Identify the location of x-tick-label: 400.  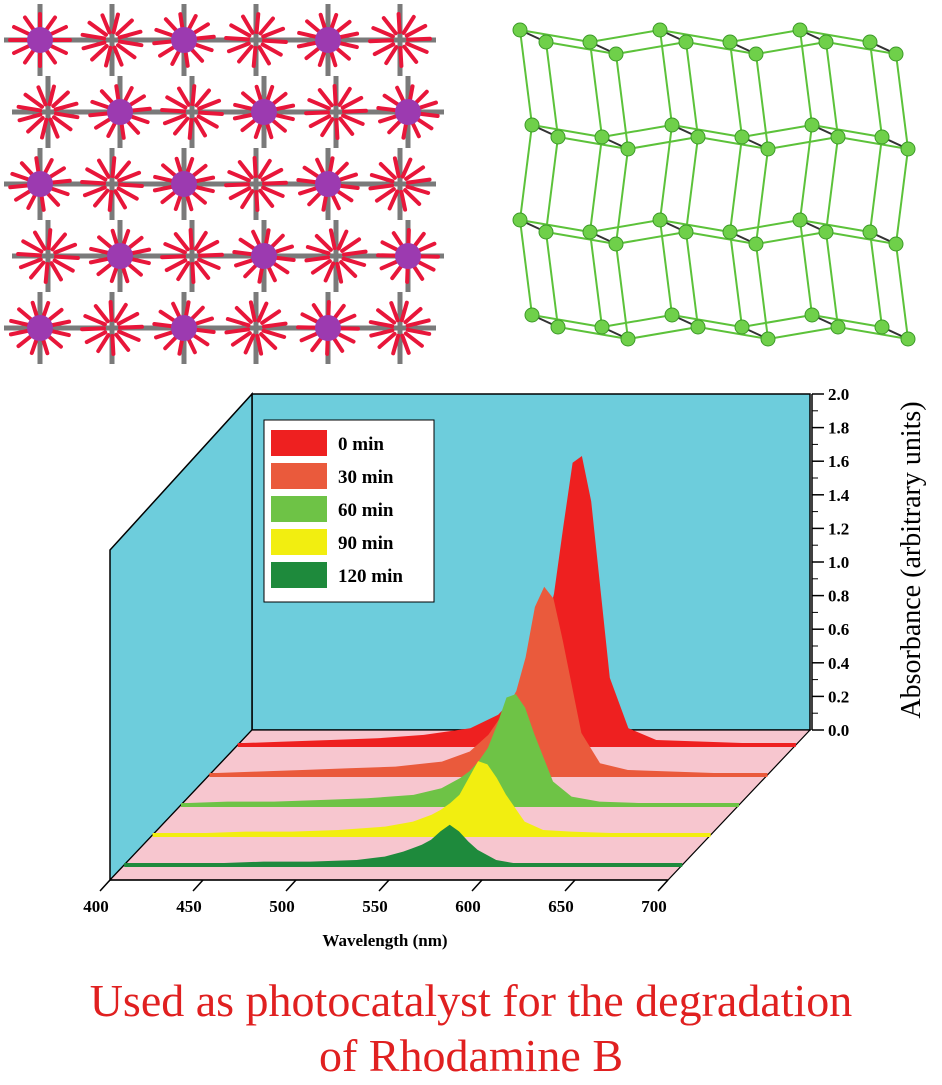
(96, 906).